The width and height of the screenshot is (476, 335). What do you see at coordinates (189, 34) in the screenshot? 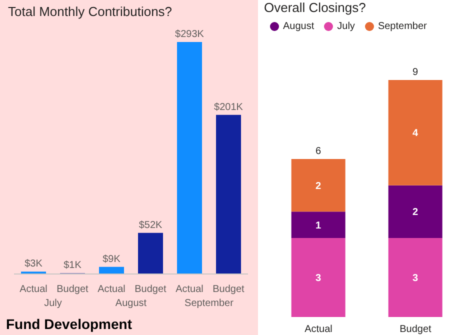
I see `data-label: $293K` at bounding box center [189, 34].